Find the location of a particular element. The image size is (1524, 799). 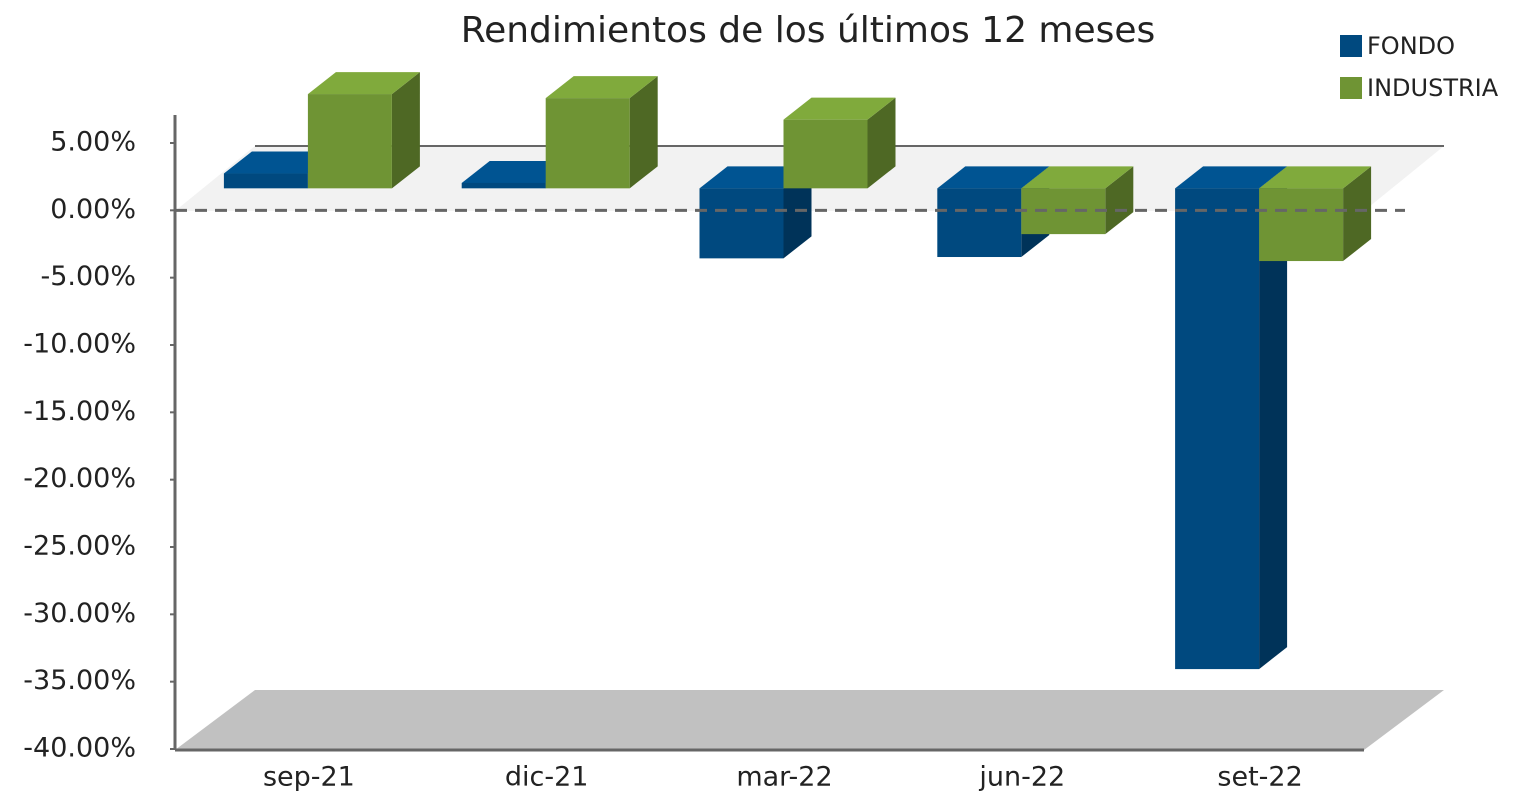

legend-label: FONDO is located at coordinates (1411, 46).